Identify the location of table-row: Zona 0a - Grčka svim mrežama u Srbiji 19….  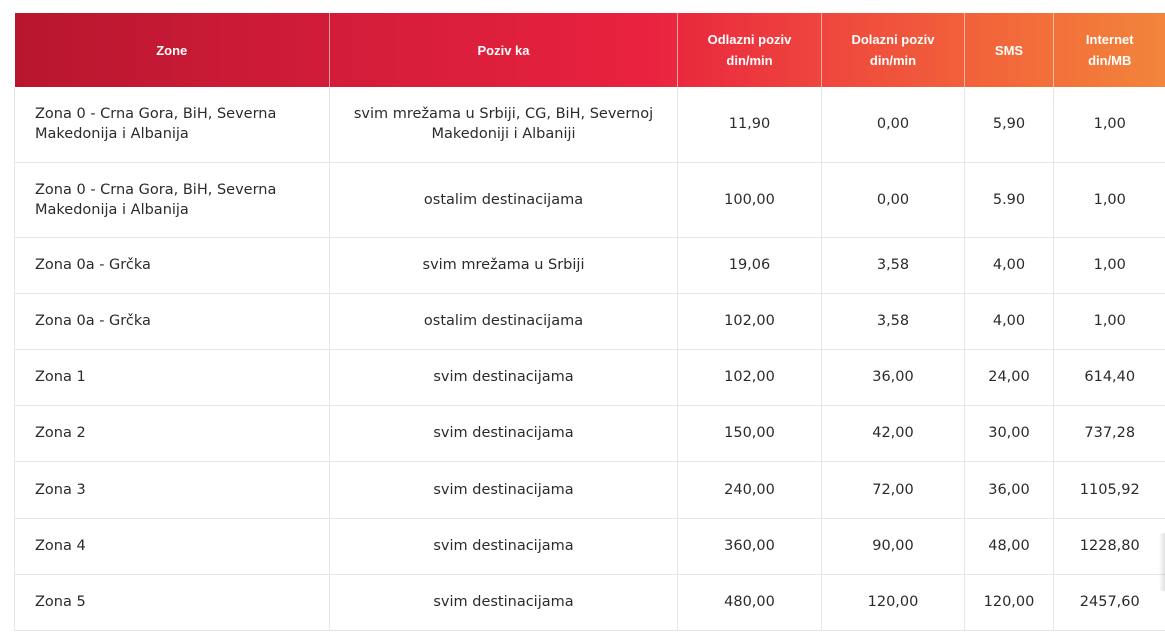
(589, 265).